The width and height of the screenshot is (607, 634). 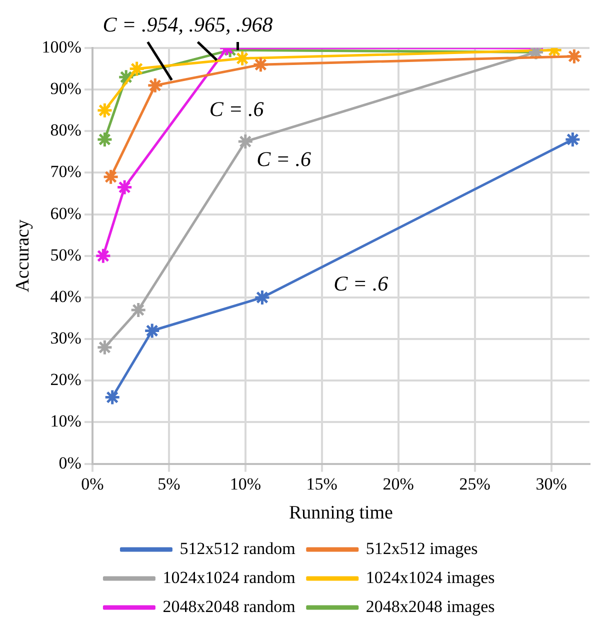 What do you see at coordinates (551, 484) in the screenshot?
I see `x-tick-label: 30%` at bounding box center [551, 484].